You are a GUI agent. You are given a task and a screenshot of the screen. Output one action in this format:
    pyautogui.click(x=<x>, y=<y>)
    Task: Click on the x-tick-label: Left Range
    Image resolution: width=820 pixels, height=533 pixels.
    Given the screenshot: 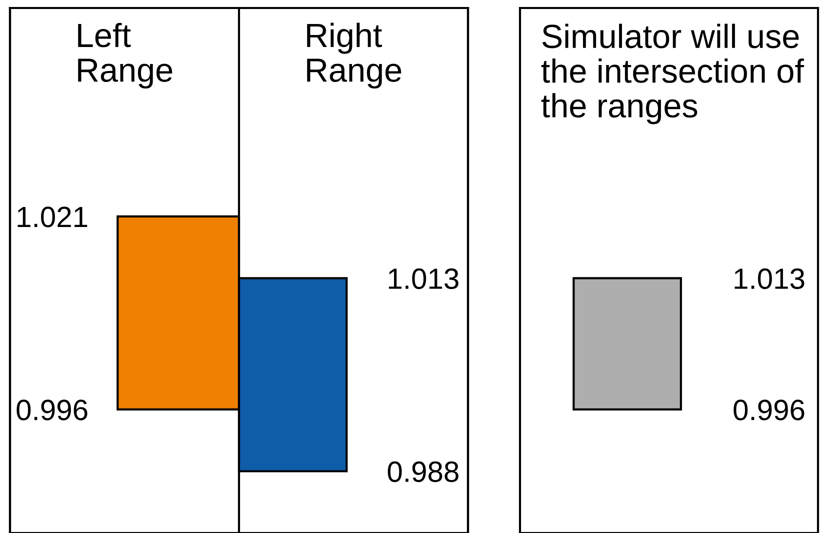 What is the action you would take?
    pyautogui.click(x=125, y=55)
    